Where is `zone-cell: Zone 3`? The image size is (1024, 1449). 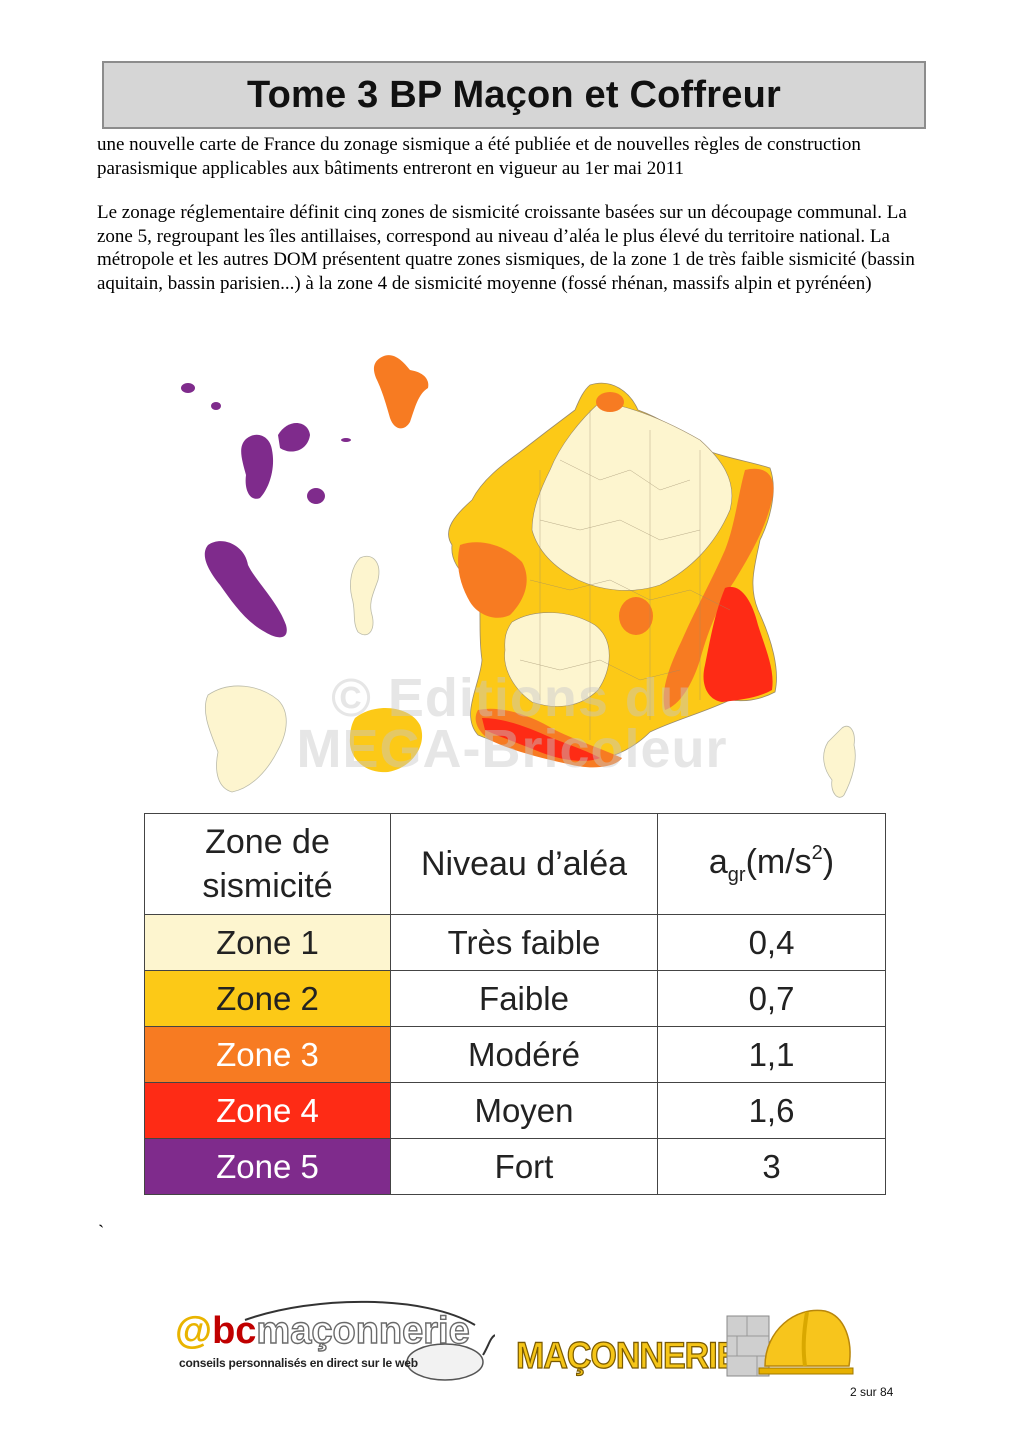
zone-cell: Zone 3 is located at coordinates (267, 1054).